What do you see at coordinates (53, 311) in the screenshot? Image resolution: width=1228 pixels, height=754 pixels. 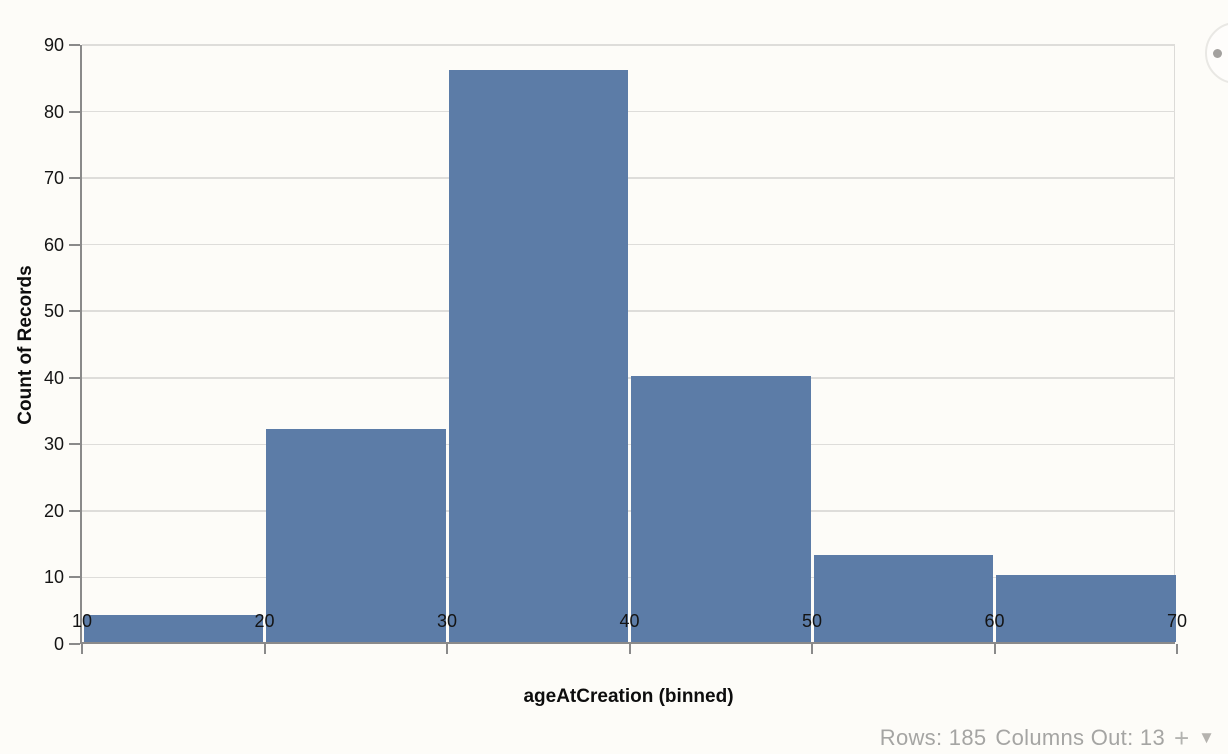 I see `y-axis-tick-label: 50` at bounding box center [53, 311].